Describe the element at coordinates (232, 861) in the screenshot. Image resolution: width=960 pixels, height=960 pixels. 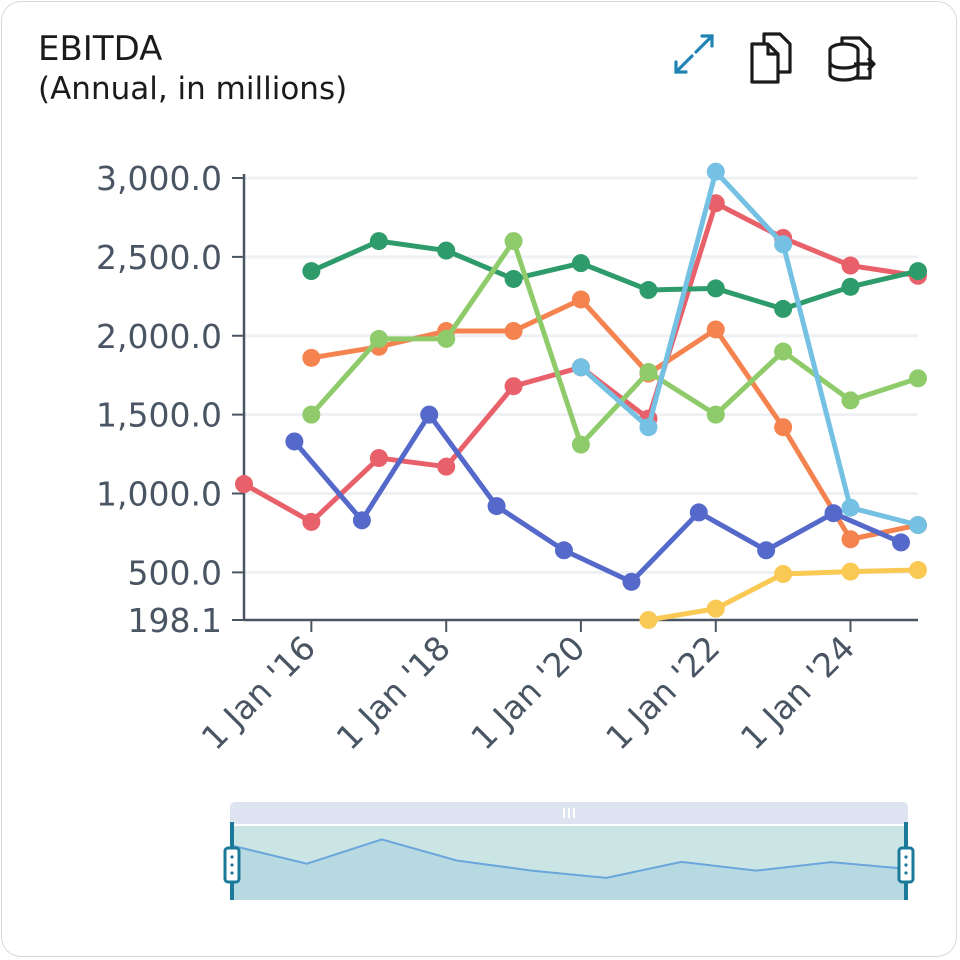
I see `navigator-left-handle` at that location.